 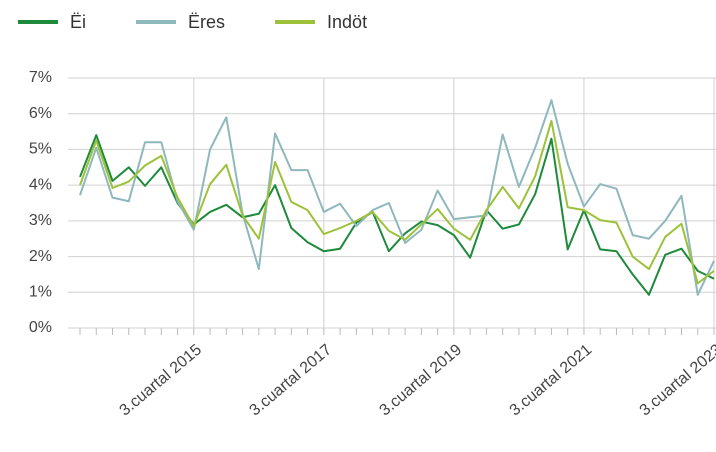 I want to click on y-tick-label: 7%, so click(x=40, y=77).